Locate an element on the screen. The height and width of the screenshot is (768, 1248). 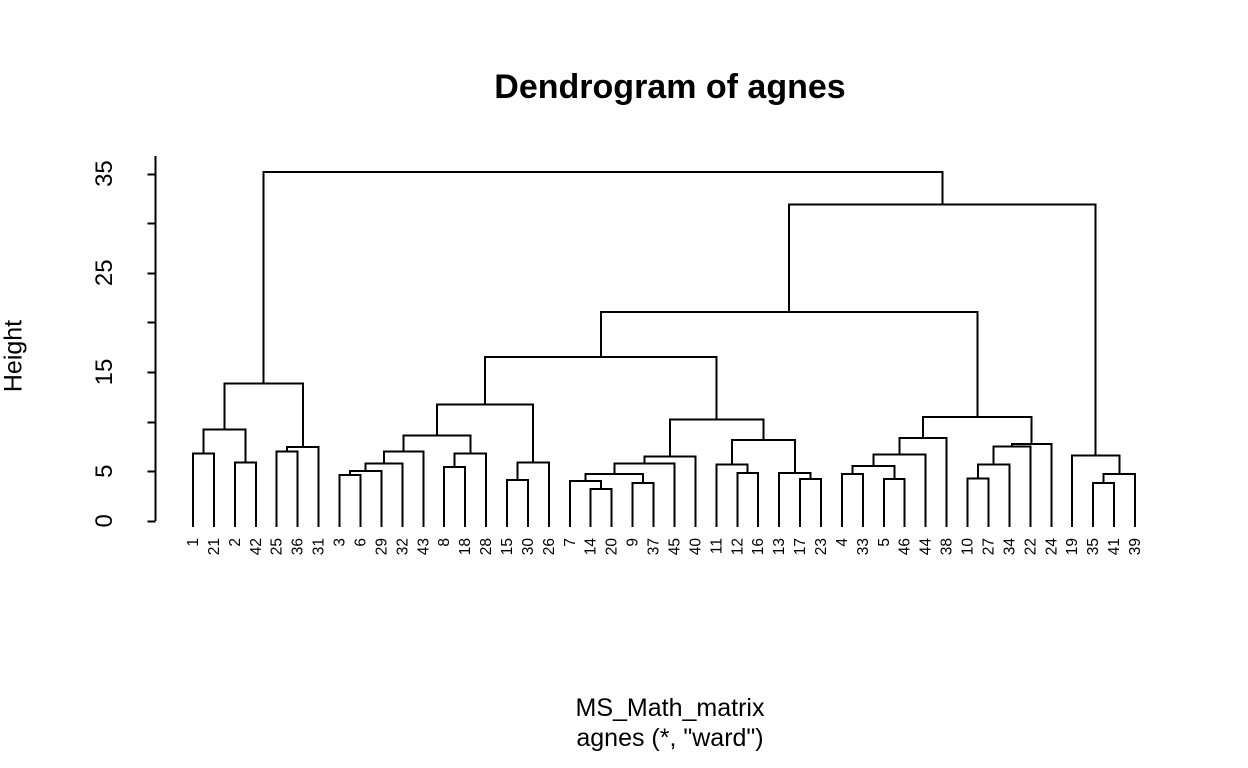
tick-label: 15 is located at coordinates (104, 372).